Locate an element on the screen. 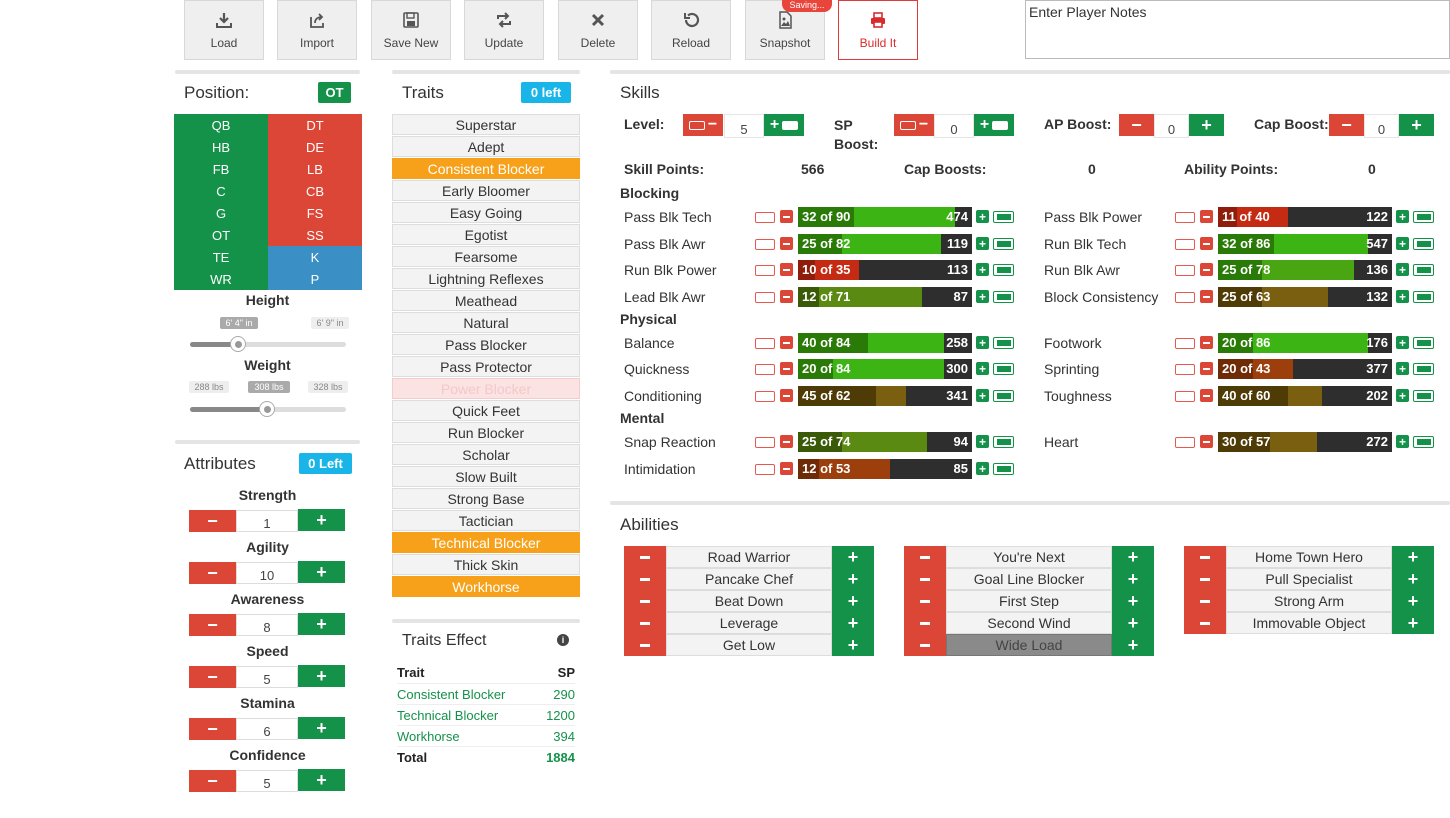 The image size is (1450, 818). toolbar-button-load: Load is located at coordinates (224, 30).